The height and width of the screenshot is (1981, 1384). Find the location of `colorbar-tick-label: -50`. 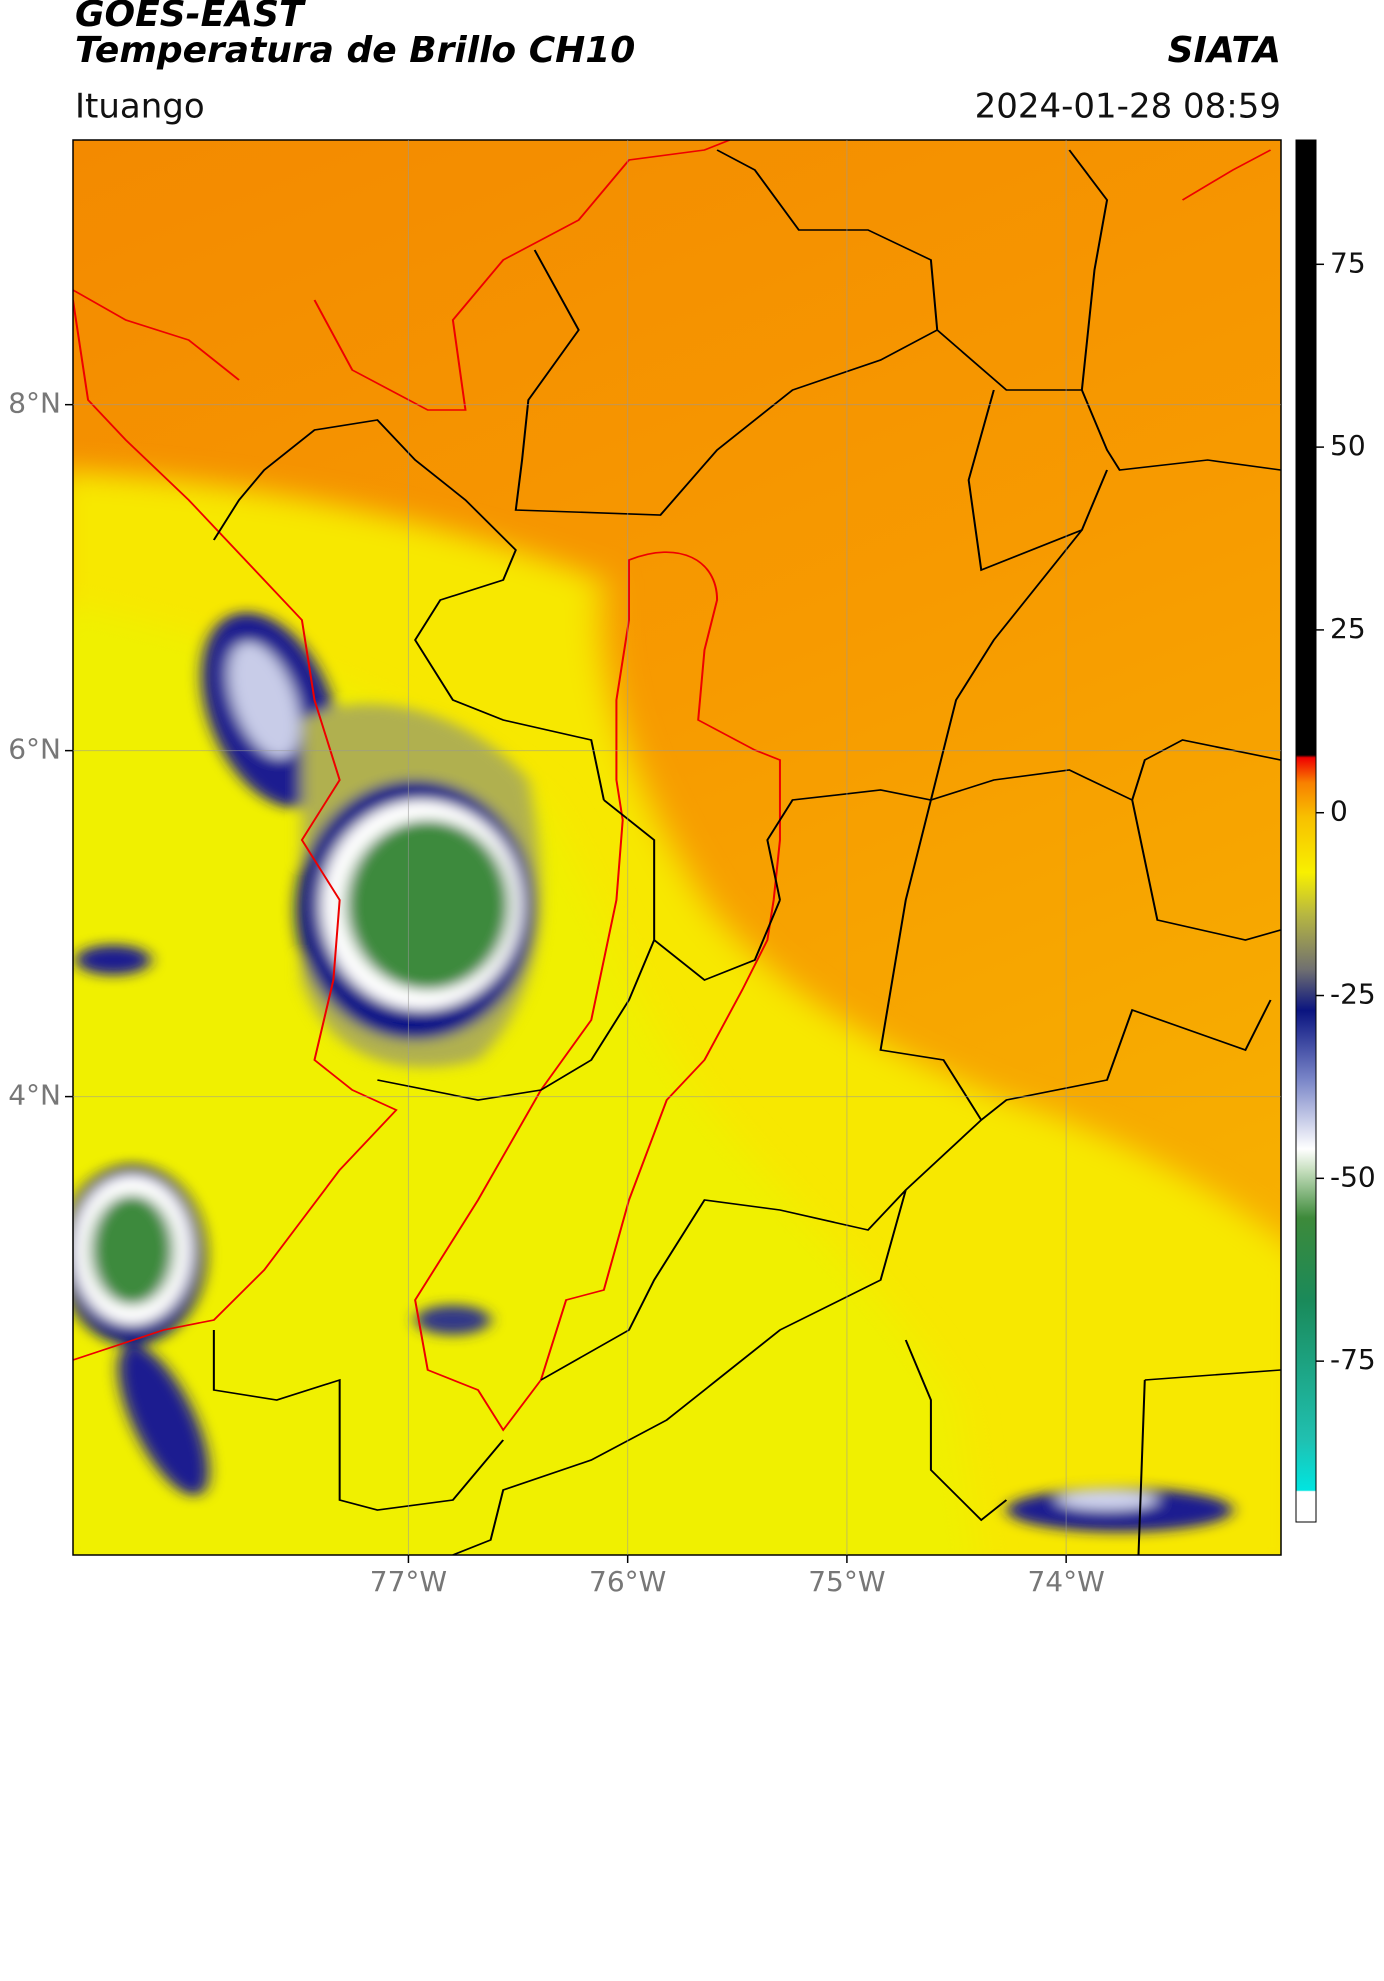

colorbar-tick-label: -50 is located at coordinates (1353, 1176).